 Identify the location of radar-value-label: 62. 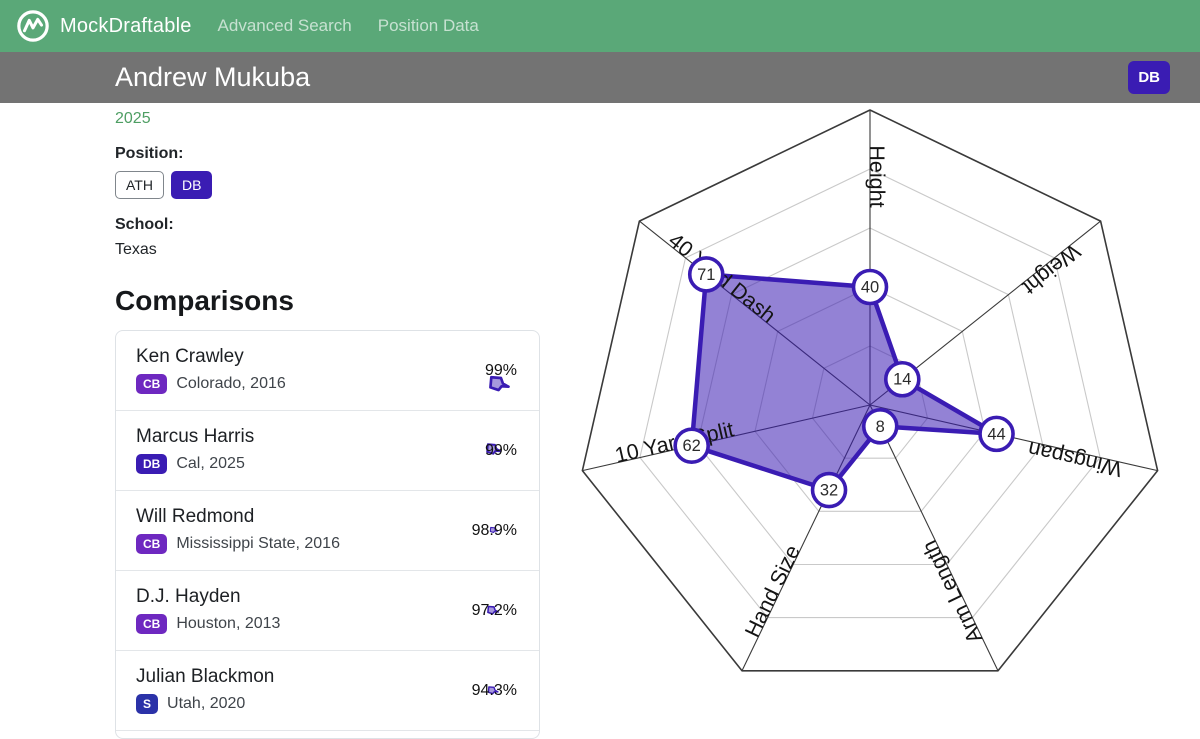
(692, 446).